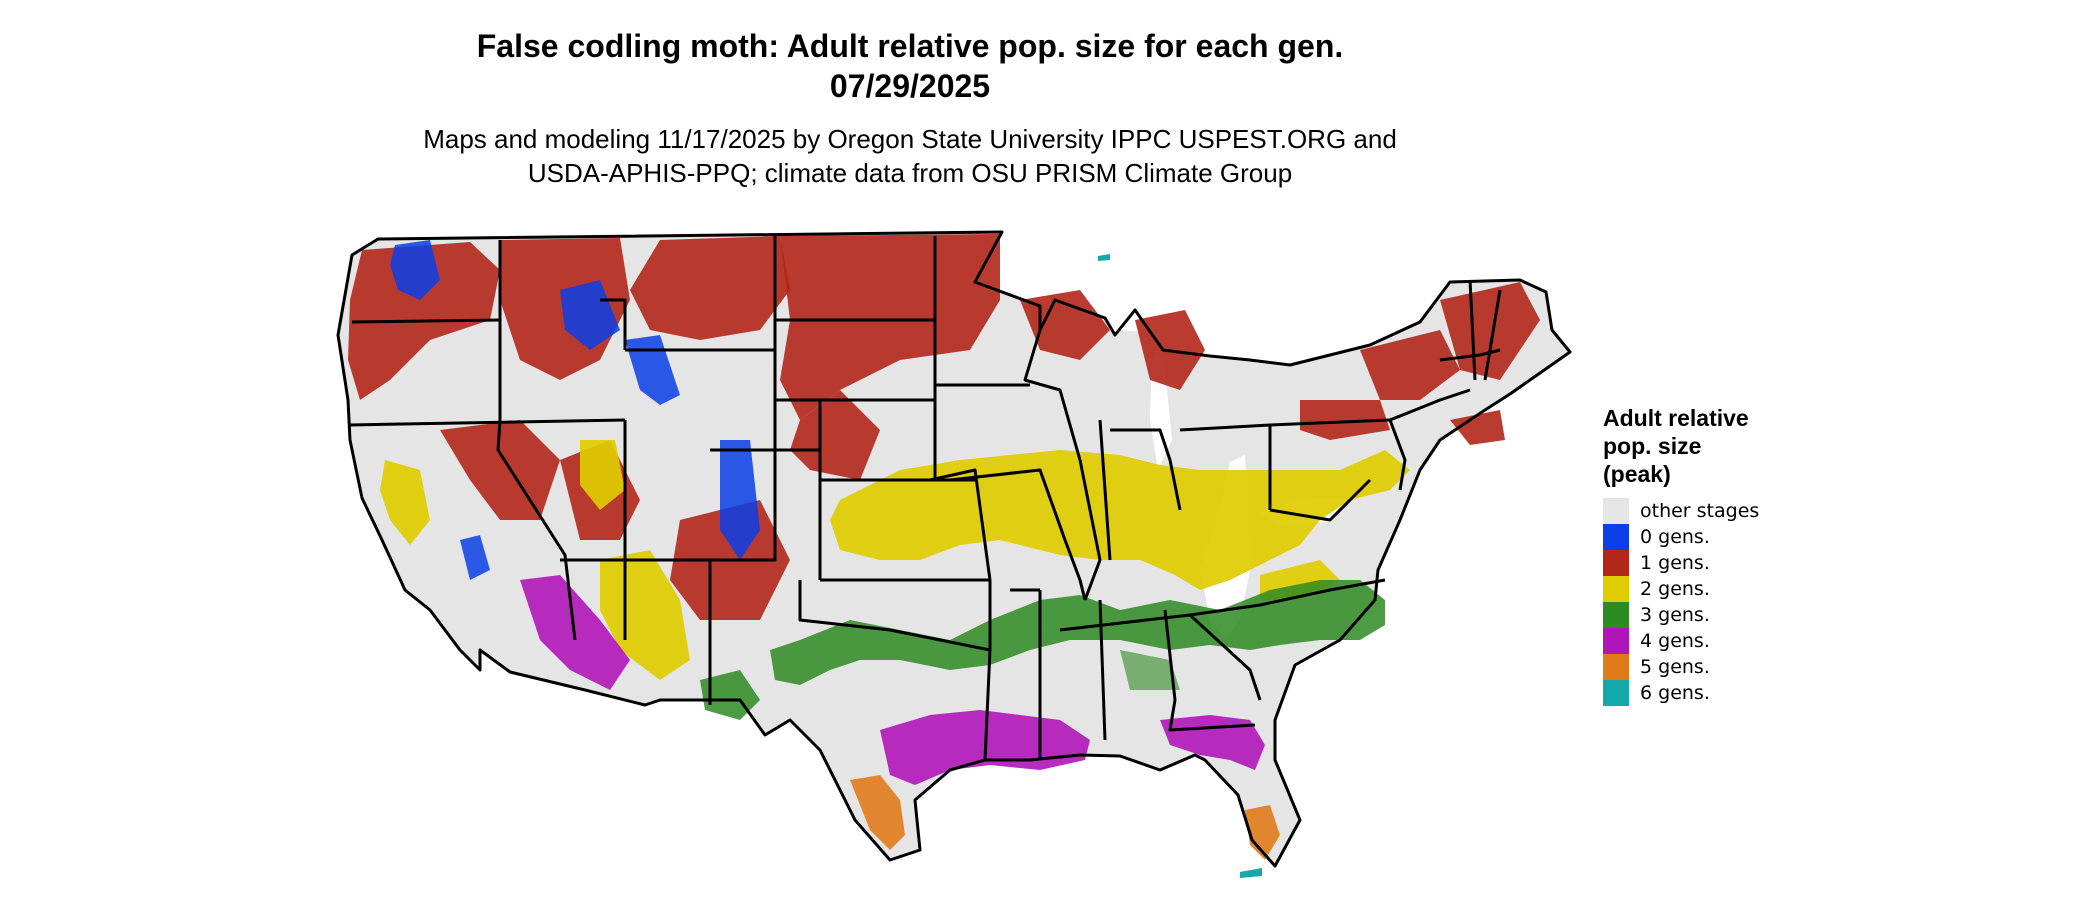  Describe the element at coordinates (1723, 641) in the screenshot. I see `legend-item-4-gens: 4 gens.` at that location.